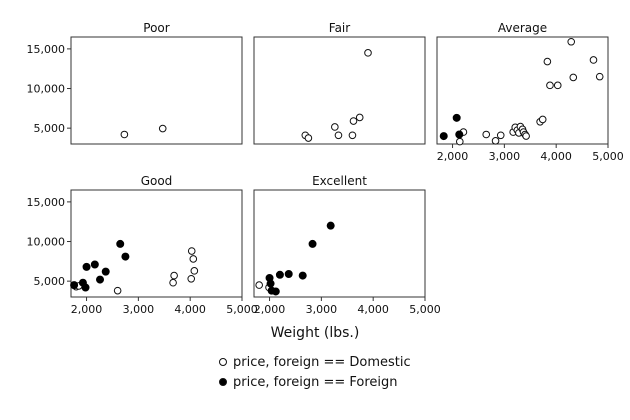  What do you see at coordinates (339, 181) in the screenshot?
I see `panel-title: Excellent` at bounding box center [339, 181].